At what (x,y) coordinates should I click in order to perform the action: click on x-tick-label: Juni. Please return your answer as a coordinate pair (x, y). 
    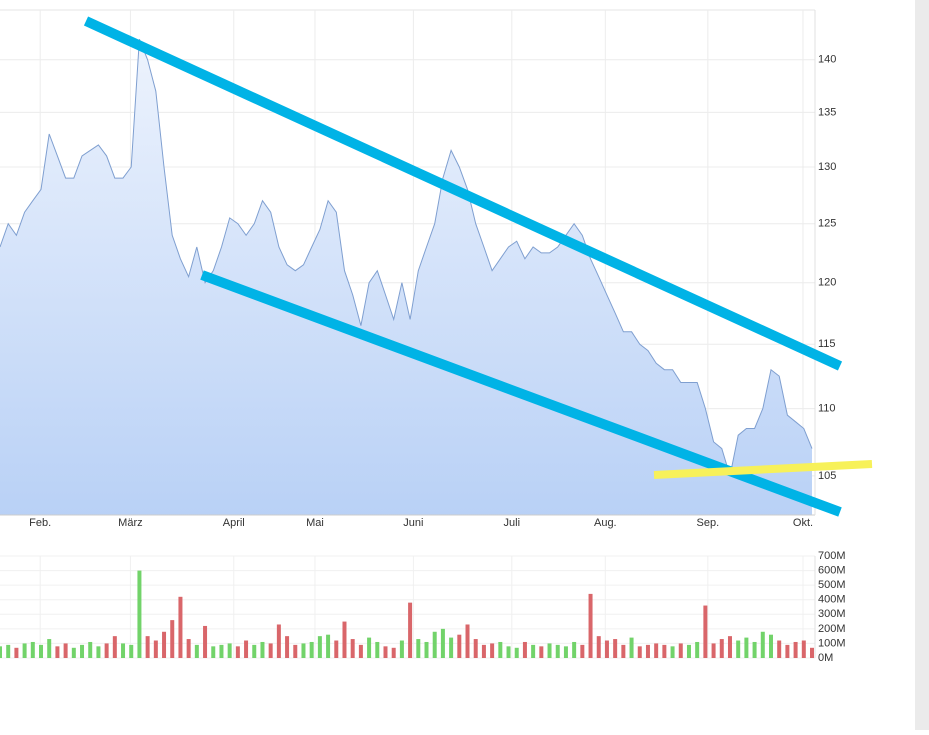
    Looking at the image, I should click on (413, 523).